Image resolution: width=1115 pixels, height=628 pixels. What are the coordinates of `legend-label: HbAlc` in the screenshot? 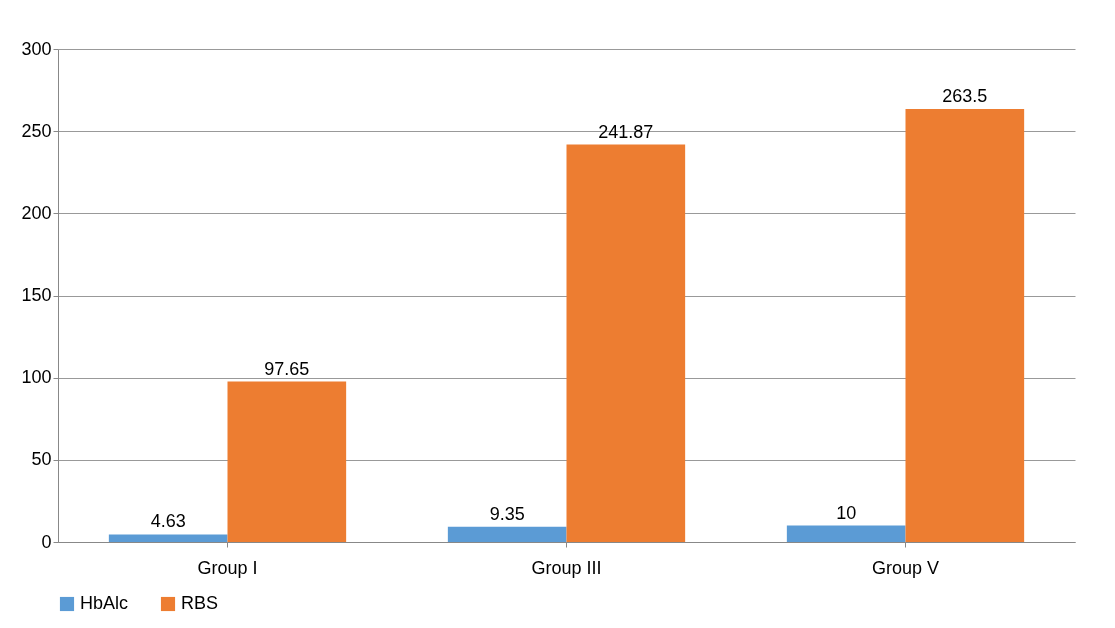 It's located at (104, 603).